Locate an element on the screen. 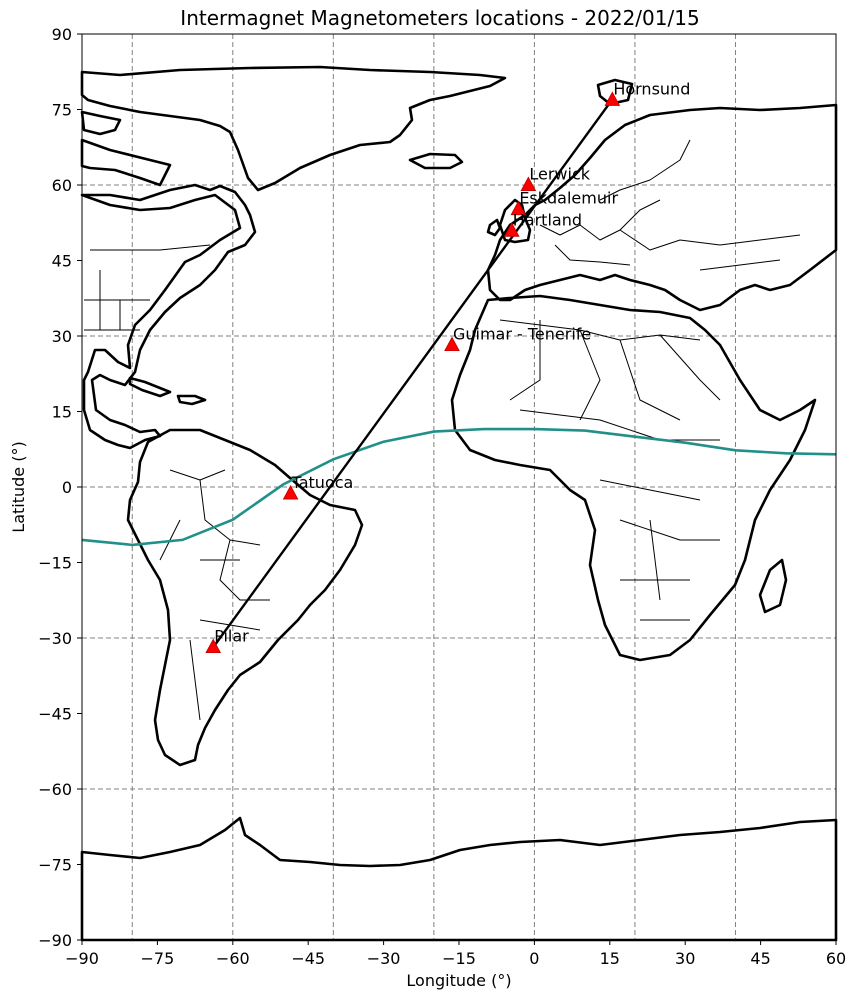 The image size is (857, 1001). y-axis-label: Latitude (°) is located at coordinates (18, 486).